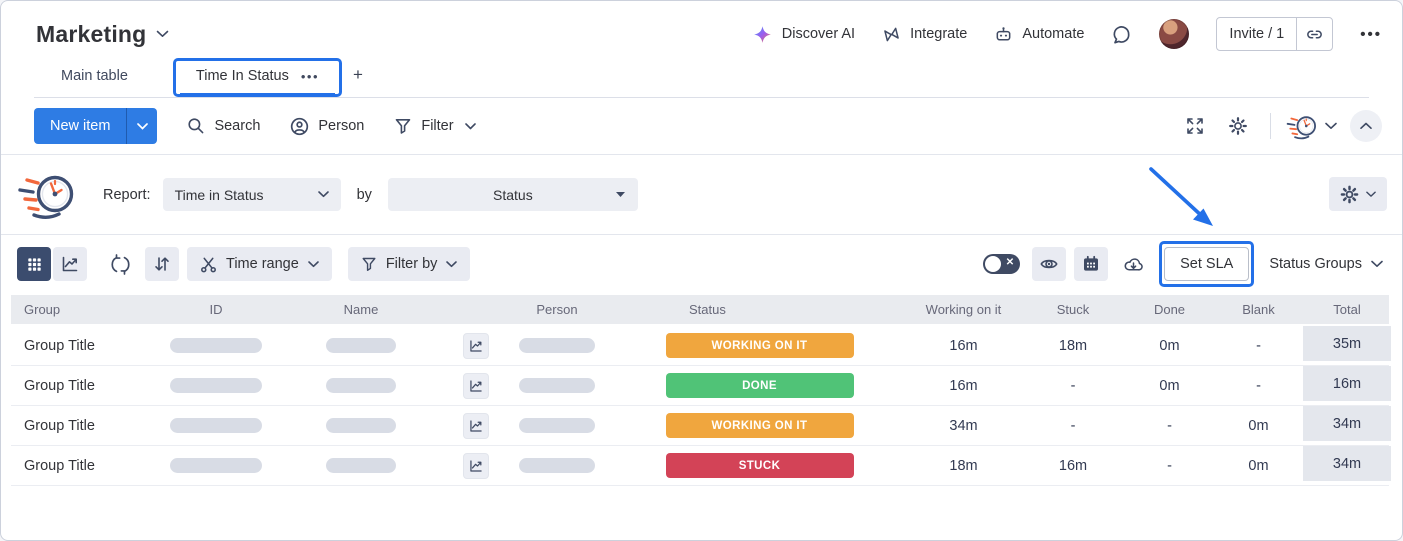 The height and width of the screenshot is (541, 1403). I want to click on chat-bubble-icon, so click(1121, 34).